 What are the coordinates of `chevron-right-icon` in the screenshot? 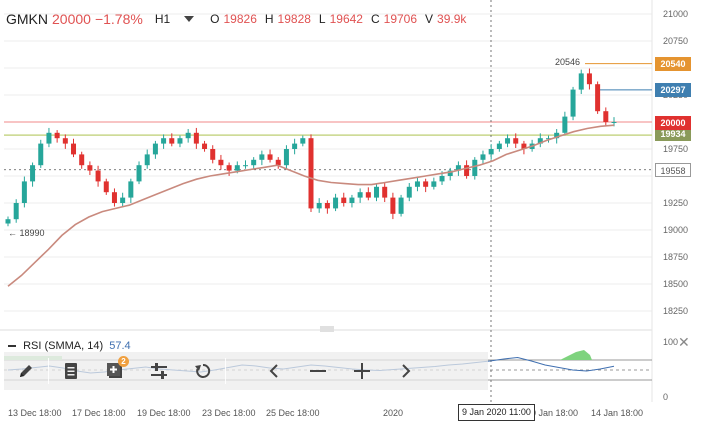 It's located at (406, 371).